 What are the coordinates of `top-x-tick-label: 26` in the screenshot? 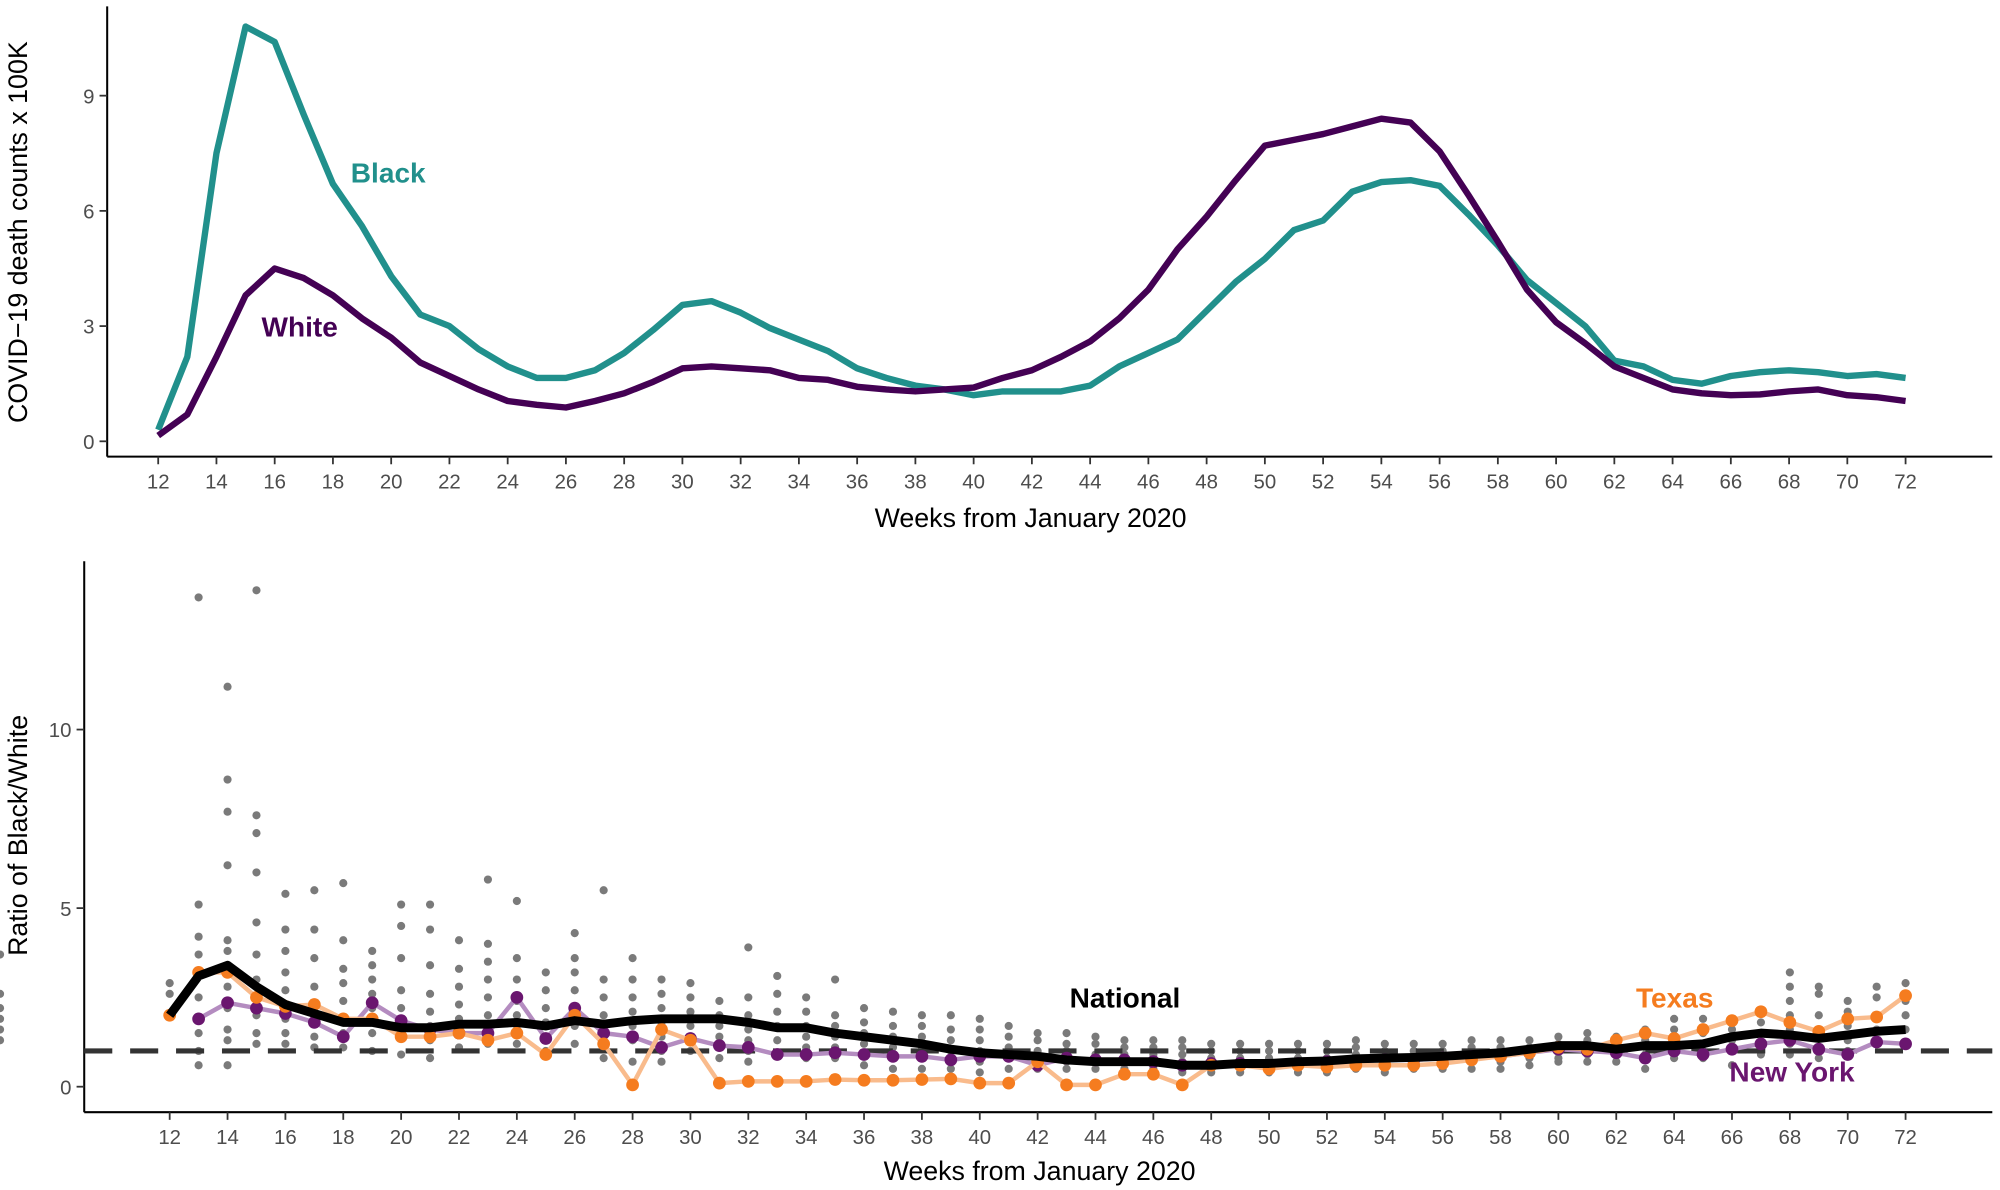 It's located at (566, 482).